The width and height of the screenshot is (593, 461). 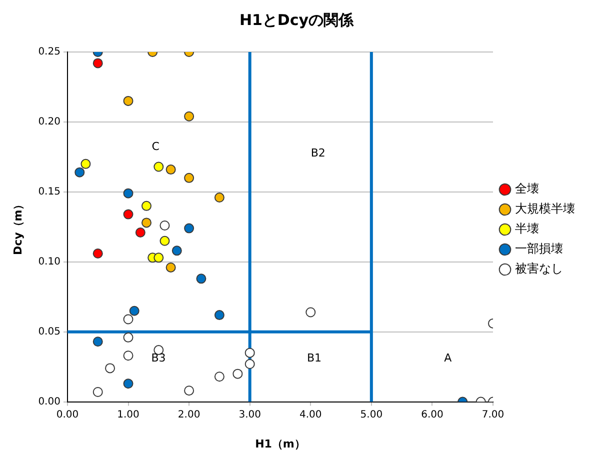 I want to click on x-tick-label: 1.00, so click(x=128, y=414).